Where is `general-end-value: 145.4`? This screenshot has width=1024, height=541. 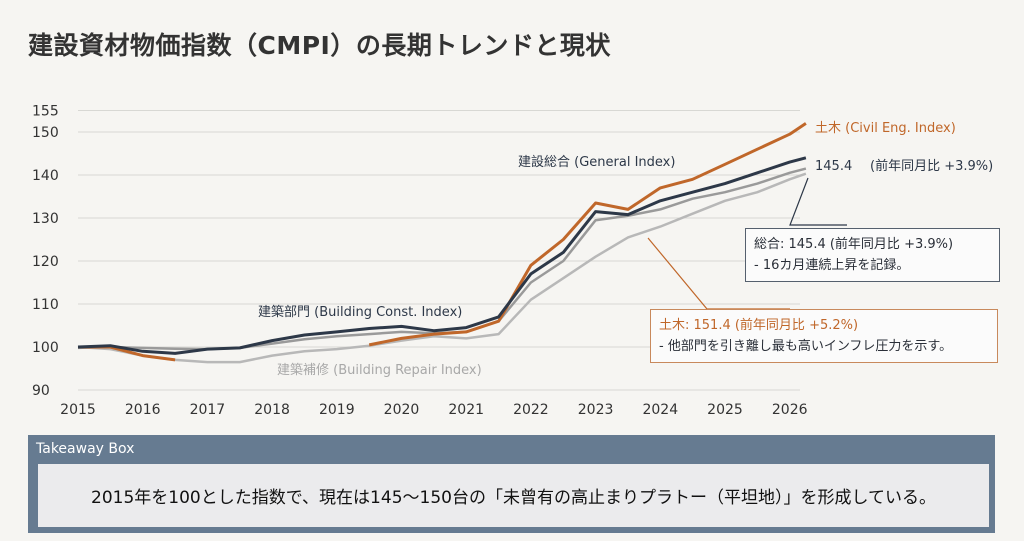 general-end-value: 145.4 is located at coordinates (833, 166).